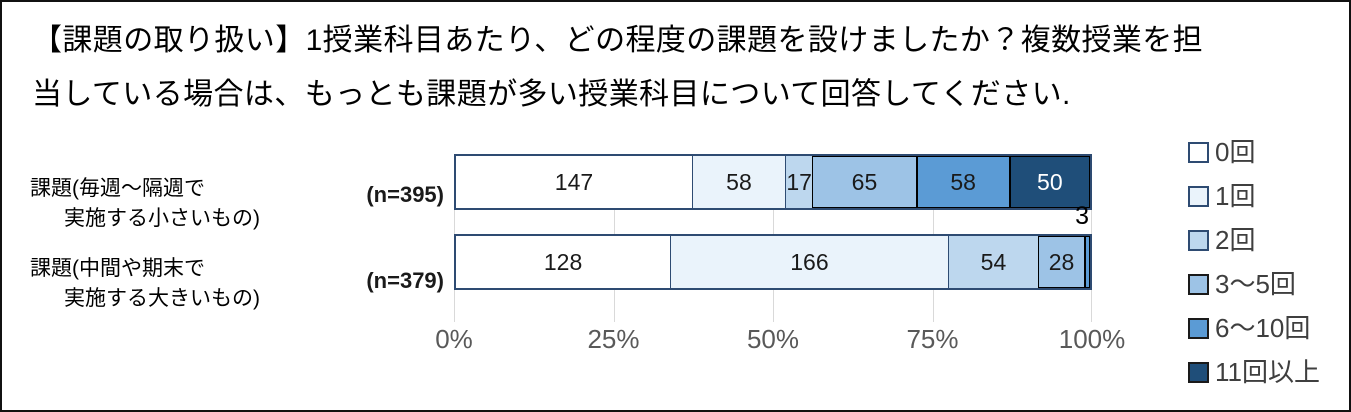 The height and width of the screenshot is (412, 1351). I want to click on category-label-0: 課題(毎週〜隔週で 実施する小さいもの), so click(180, 204).